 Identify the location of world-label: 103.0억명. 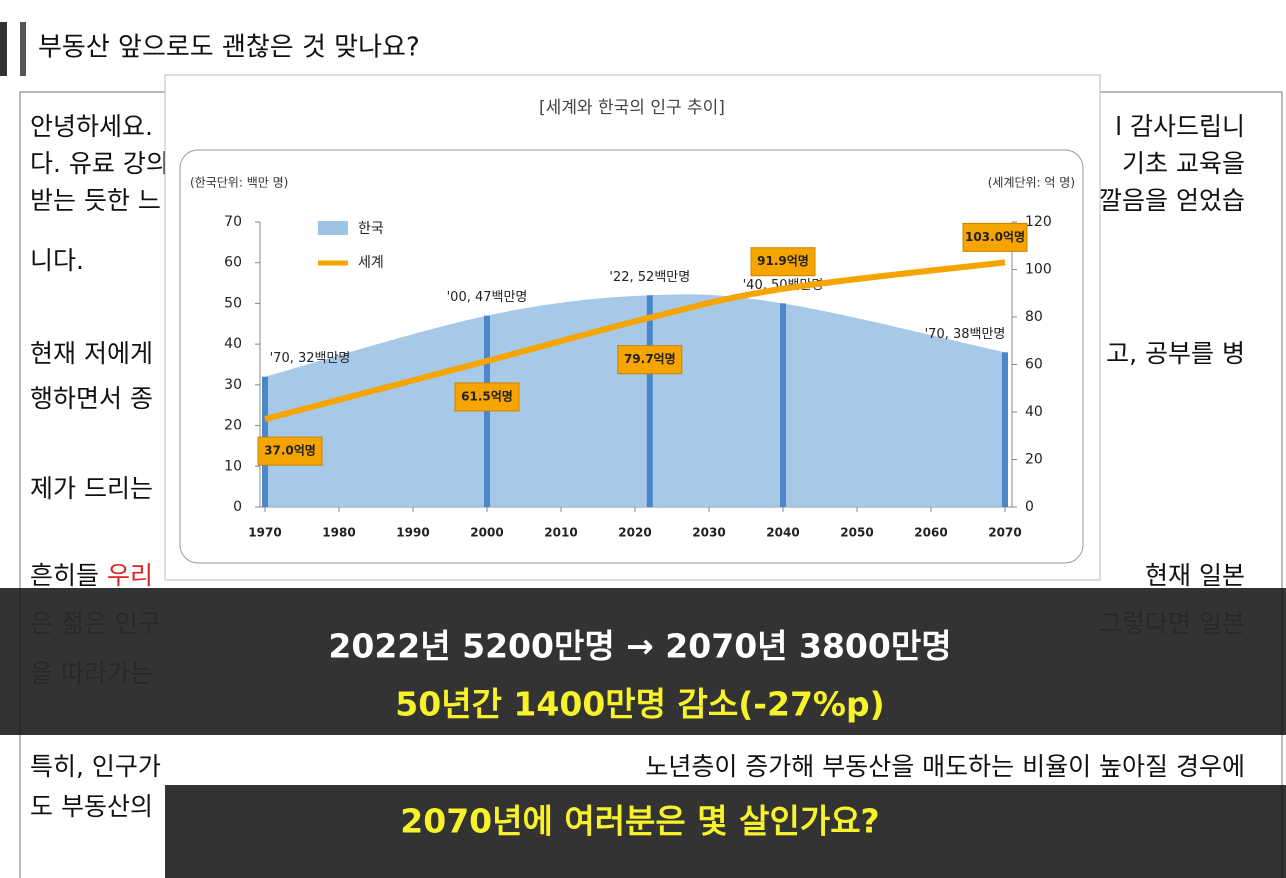
(995, 237).